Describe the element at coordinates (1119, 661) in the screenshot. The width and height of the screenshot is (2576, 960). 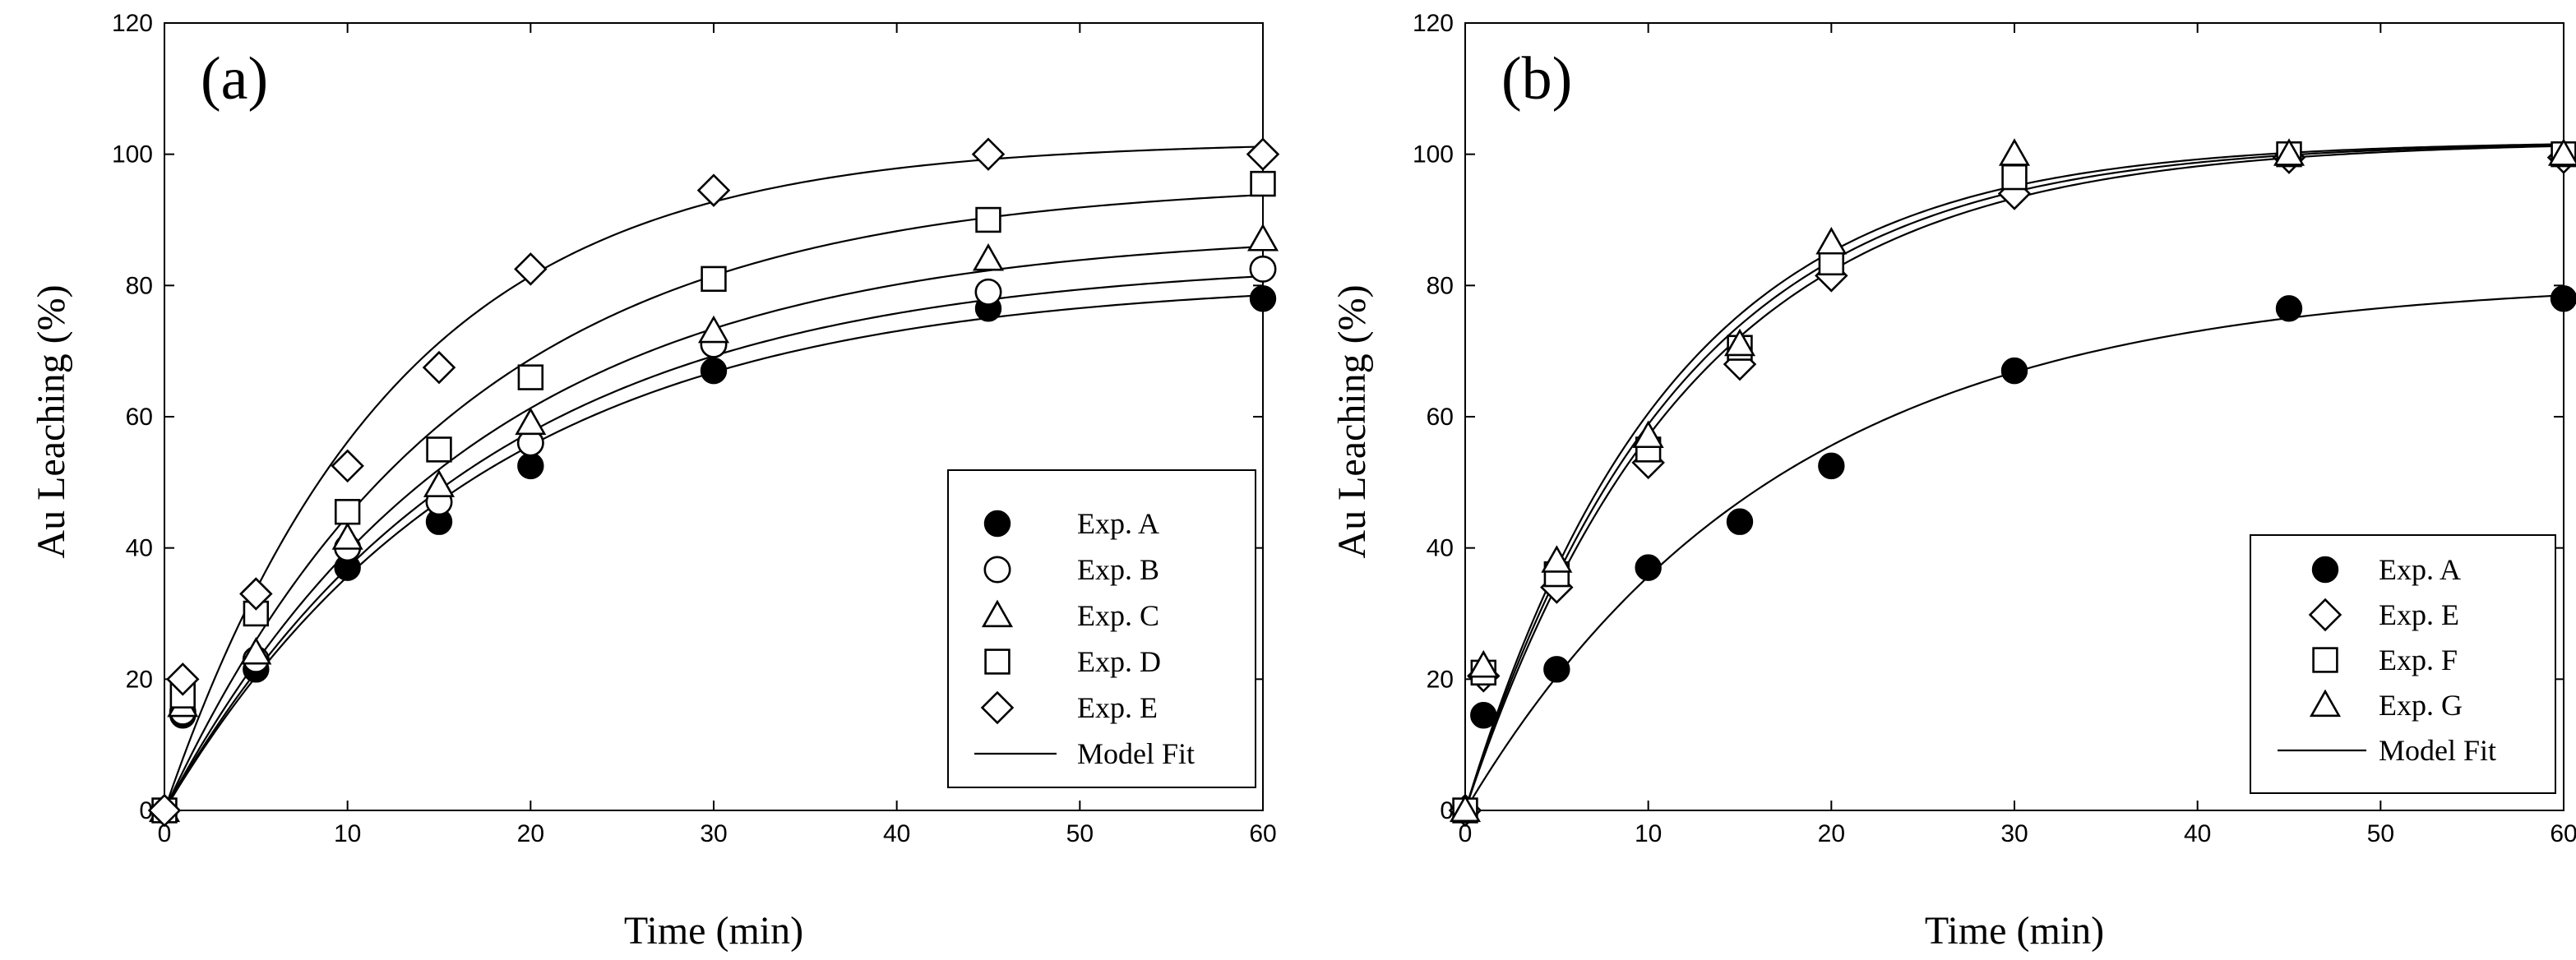
I see `legend-label: Exp. D` at that location.